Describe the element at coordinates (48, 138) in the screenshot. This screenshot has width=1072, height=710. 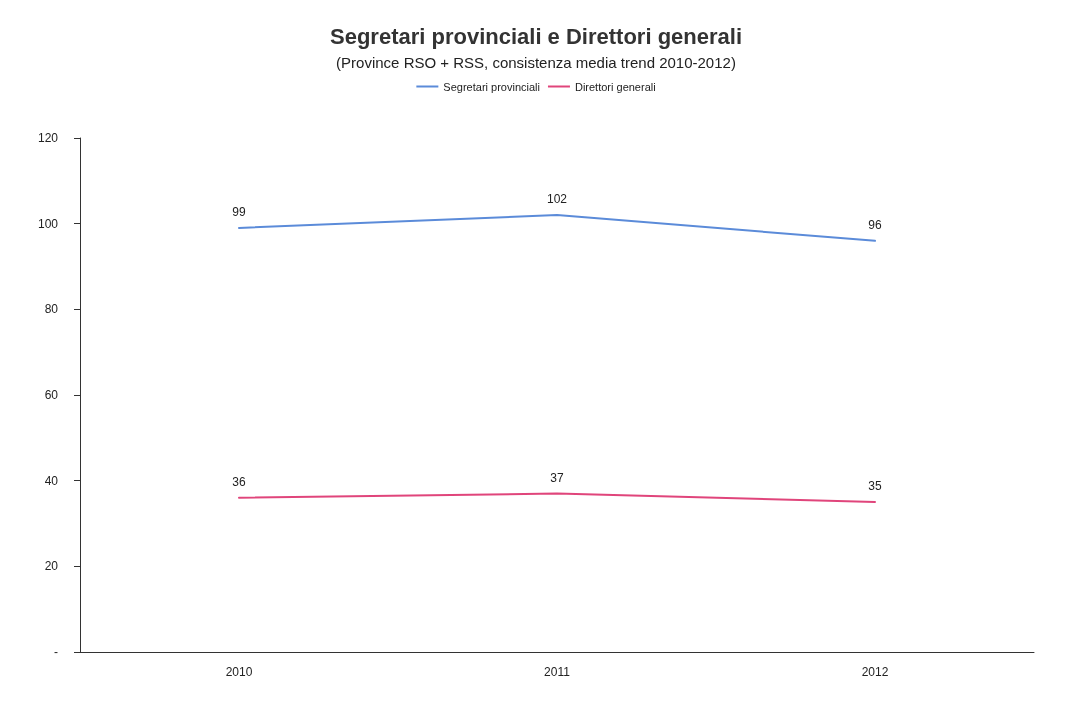
I see `y-tick-label: 120` at that location.